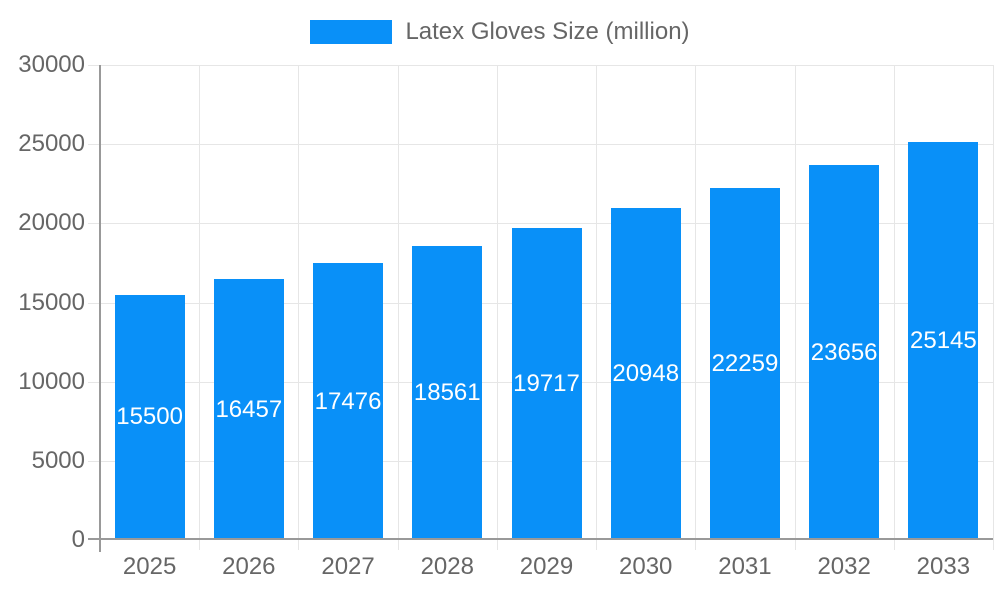 The image size is (1000, 600). I want to click on y-tick-label: 30000, so click(51, 64).